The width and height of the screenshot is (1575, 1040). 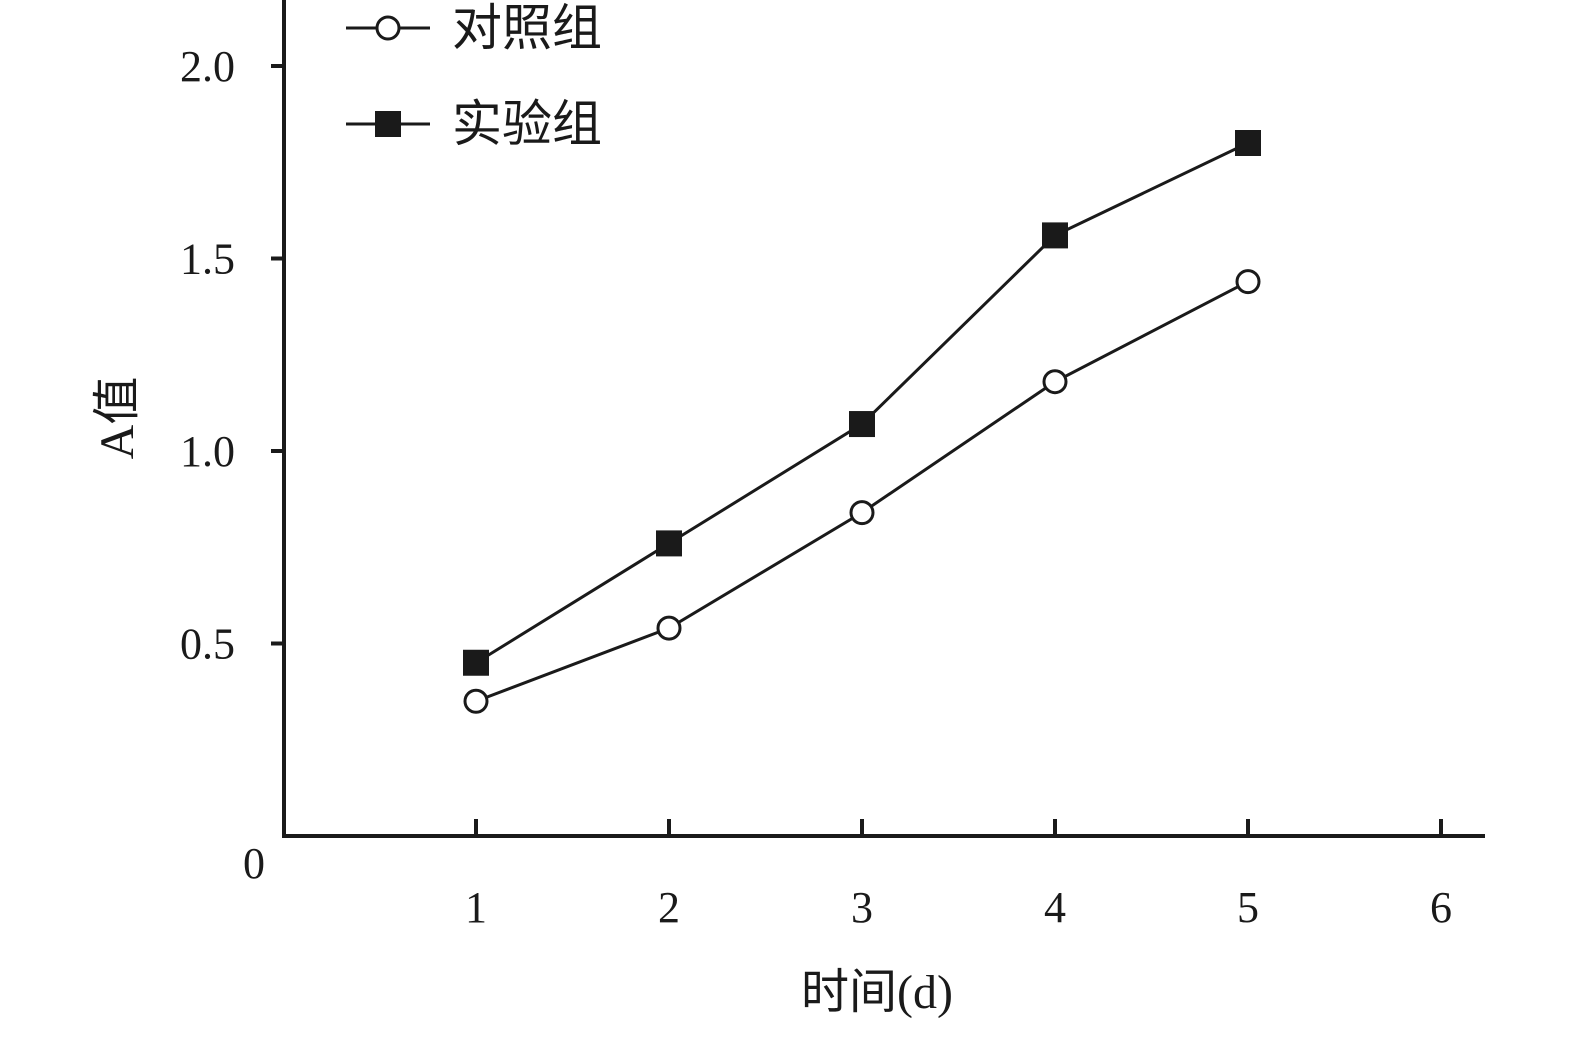 I want to click on y-tick-label: 1.5, so click(x=207, y=259).